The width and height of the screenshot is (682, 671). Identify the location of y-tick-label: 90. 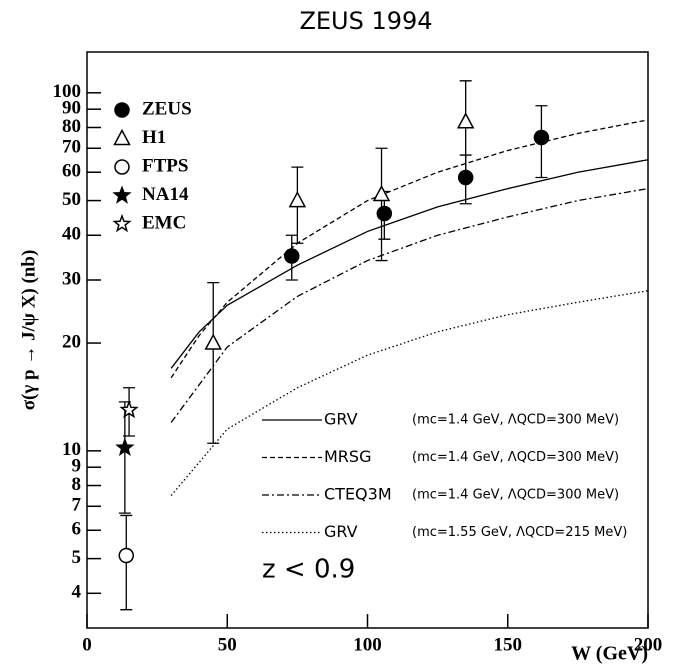
(71, 108).